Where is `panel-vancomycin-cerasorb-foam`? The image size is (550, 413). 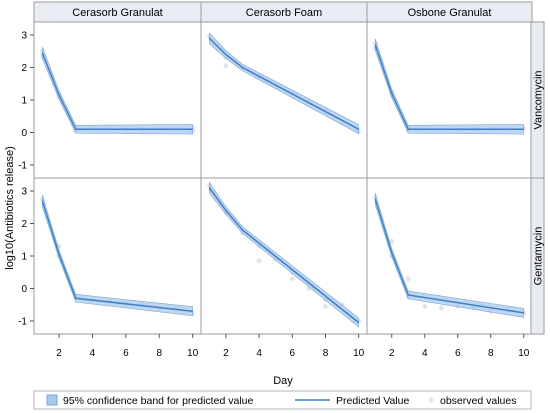
panel-vancomycin-cerasorb-foam is located at coordinates (284, 100).